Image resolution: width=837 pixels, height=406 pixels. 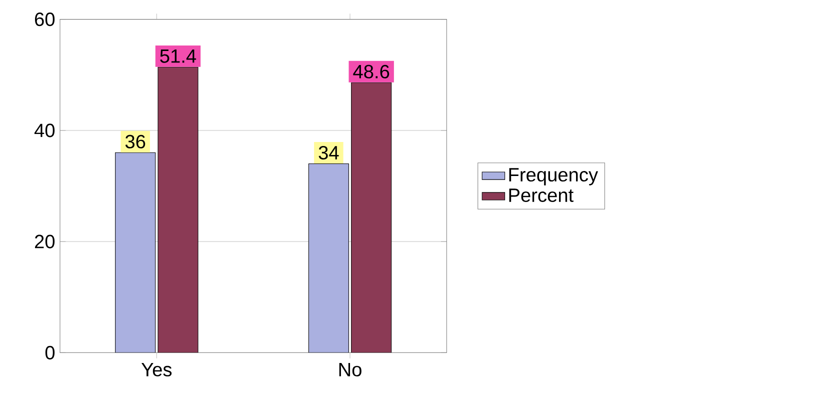 I want to click on y-tick-label: 40, so click(x=44, y=131).